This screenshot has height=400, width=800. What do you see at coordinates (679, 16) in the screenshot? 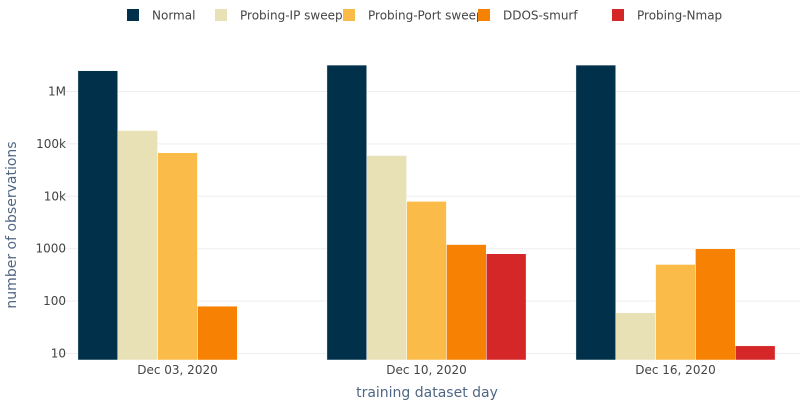
I see `legend-label: Probing-Nmap` at bounding box center [679, 16].